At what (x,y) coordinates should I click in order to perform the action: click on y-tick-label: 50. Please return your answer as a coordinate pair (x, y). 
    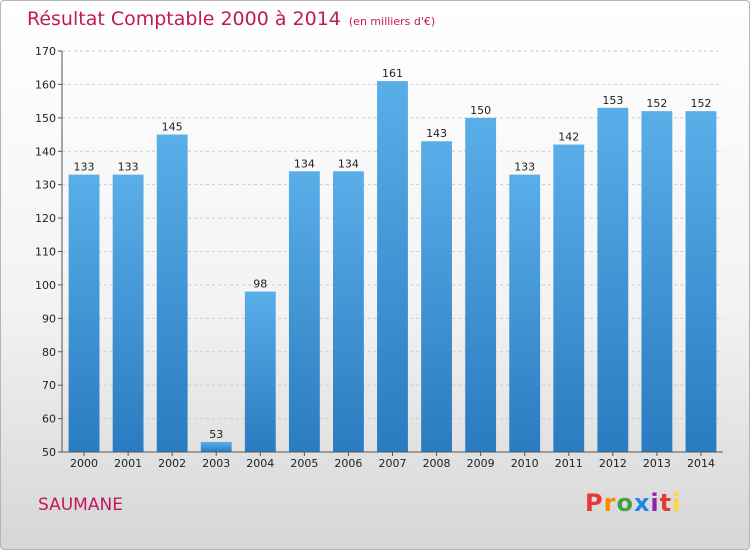
    Looking at the image, I should click on (49, 452).